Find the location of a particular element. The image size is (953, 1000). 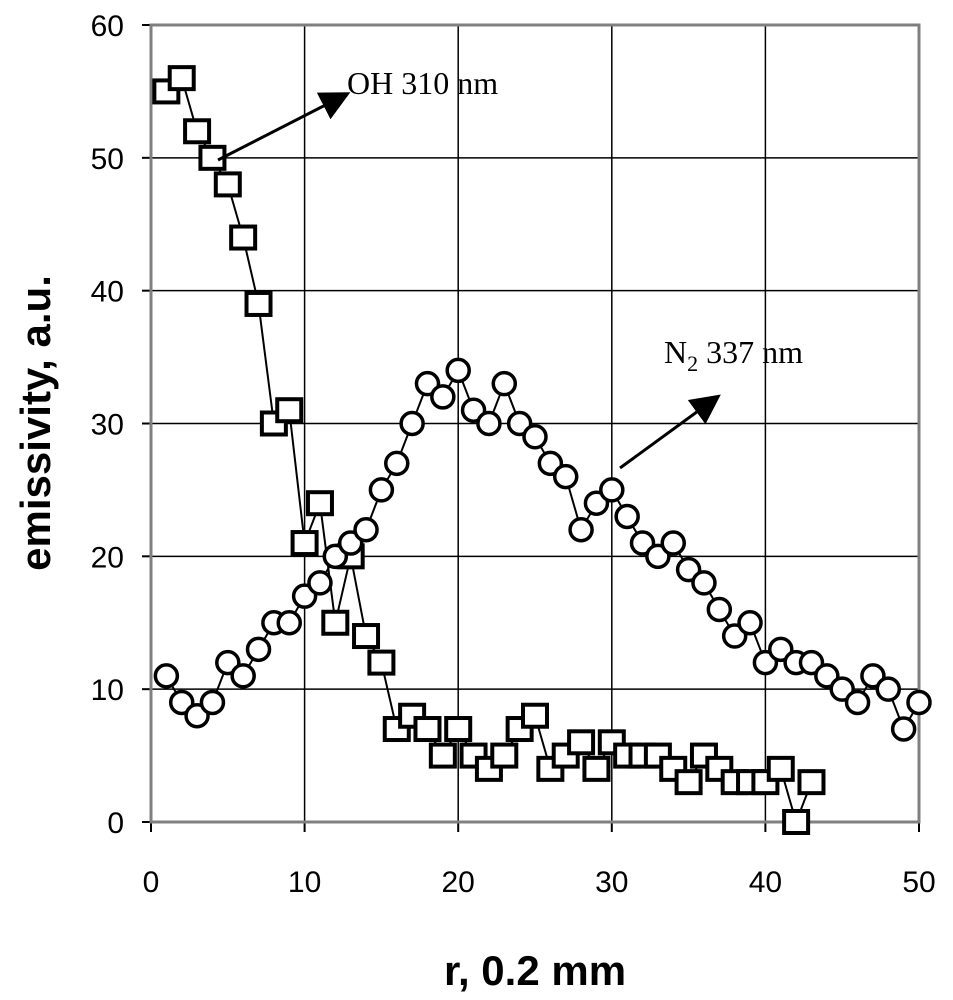

x-tick-label: 30 is located at coordinates (611, 882).